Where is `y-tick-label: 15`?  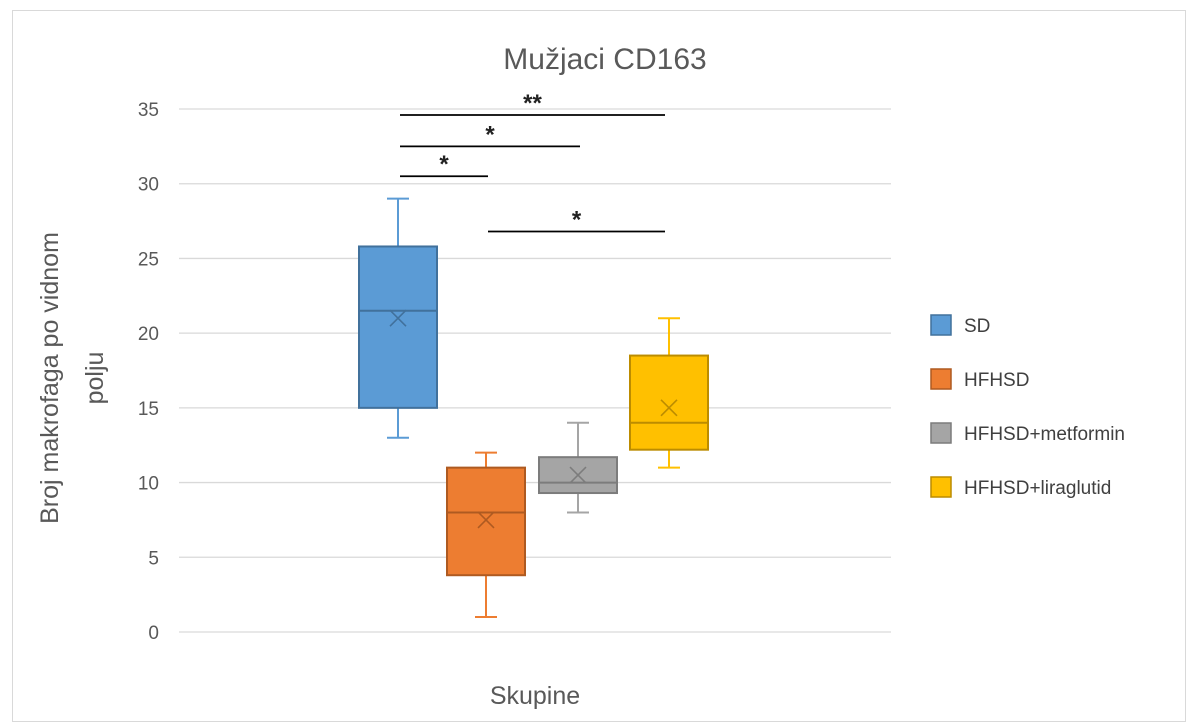
y-tick-label: 15 is located at coordinates (148, 409).